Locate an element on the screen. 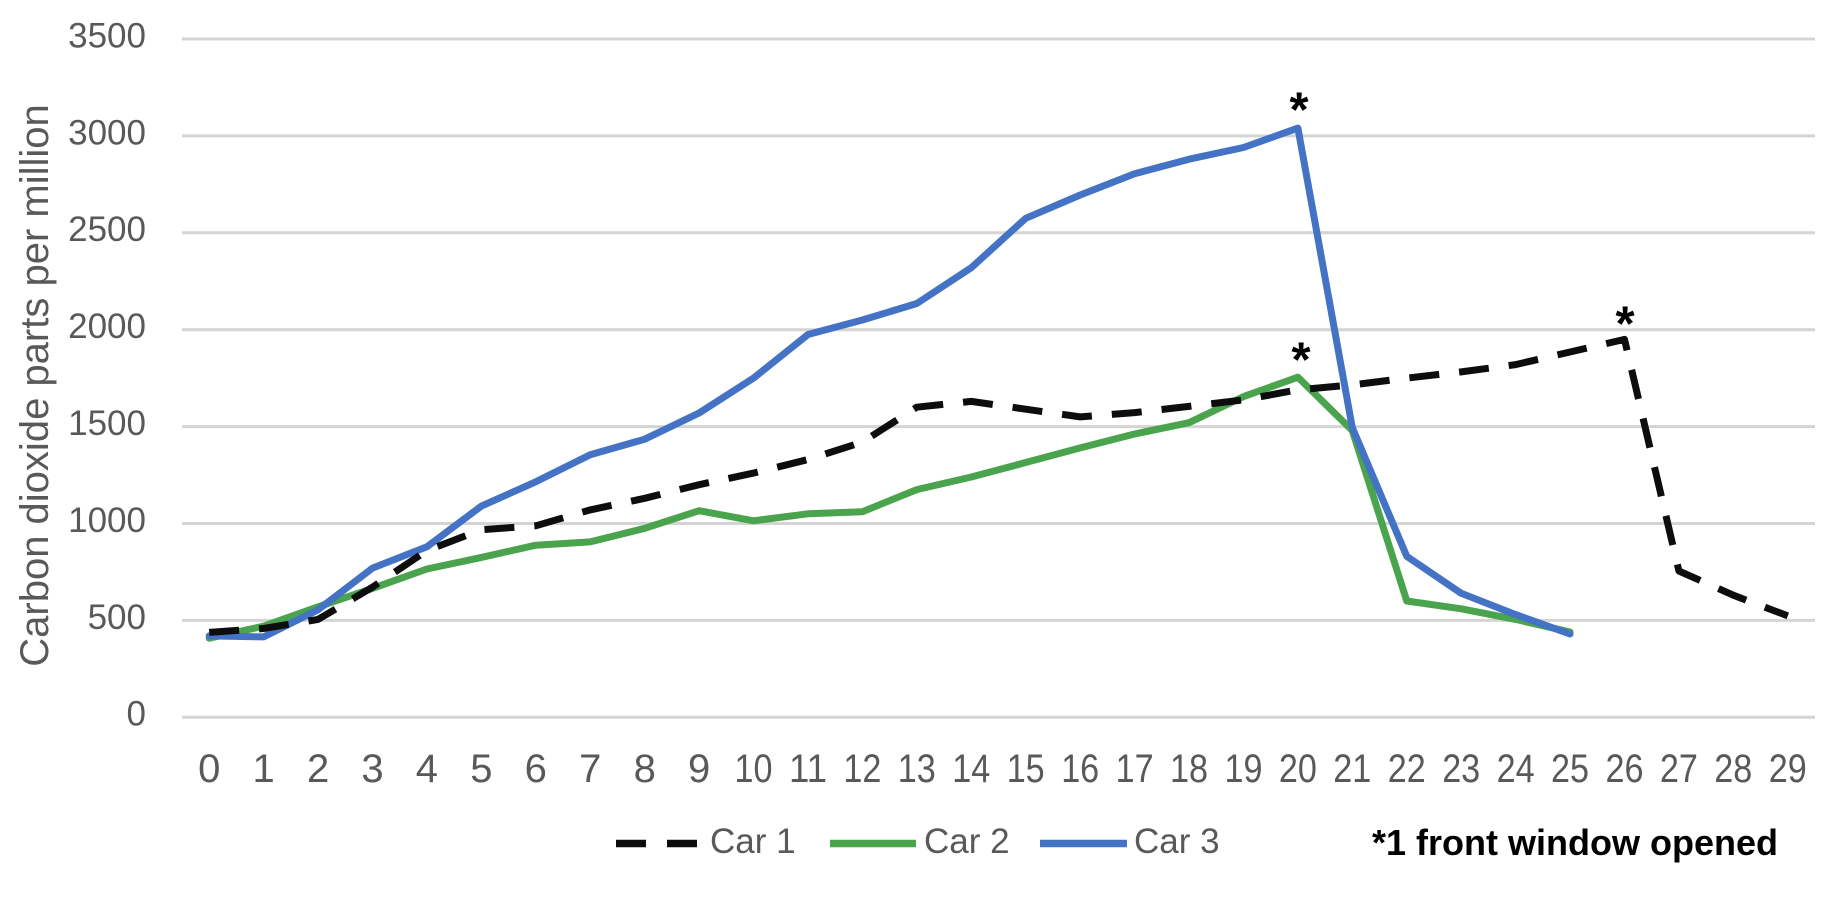 Image resolution: width=1838 pixels, height=897 pixels. svg-text: 26 is located at coordinates (1625, 769).